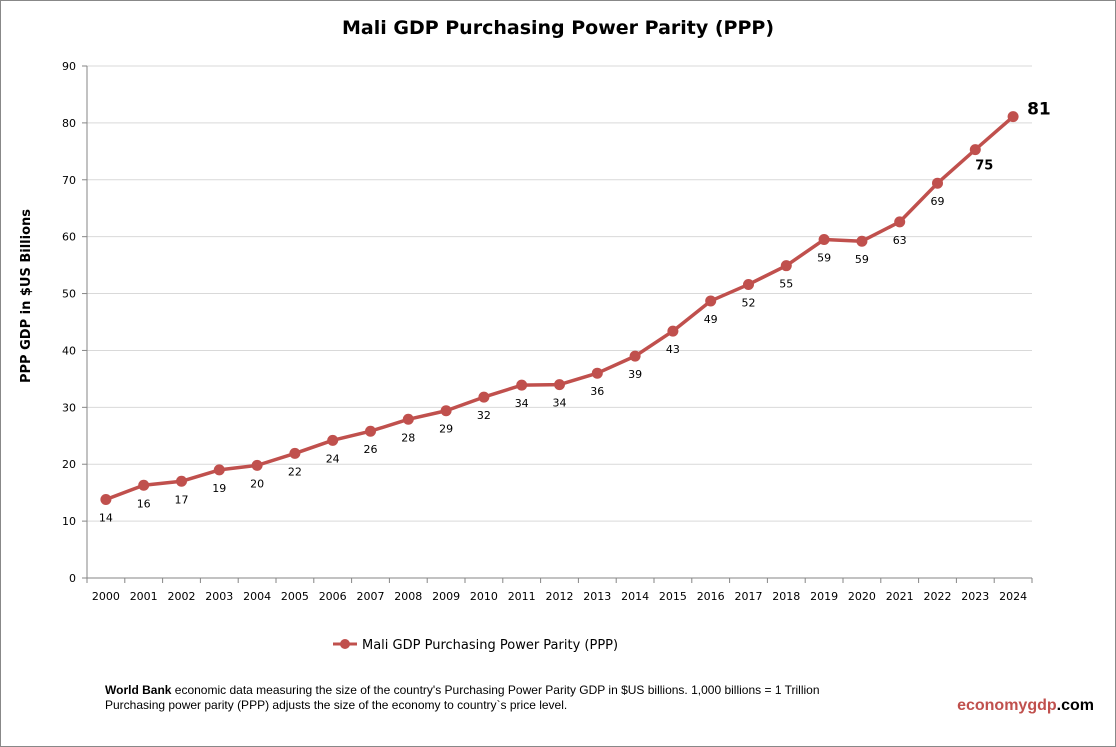 This screenshot has width=1116, height=747. What do you see at coordinates (749, 596) in the screenshot?
I see `x-tick-label: 2017` at bounding box center [749, 596].